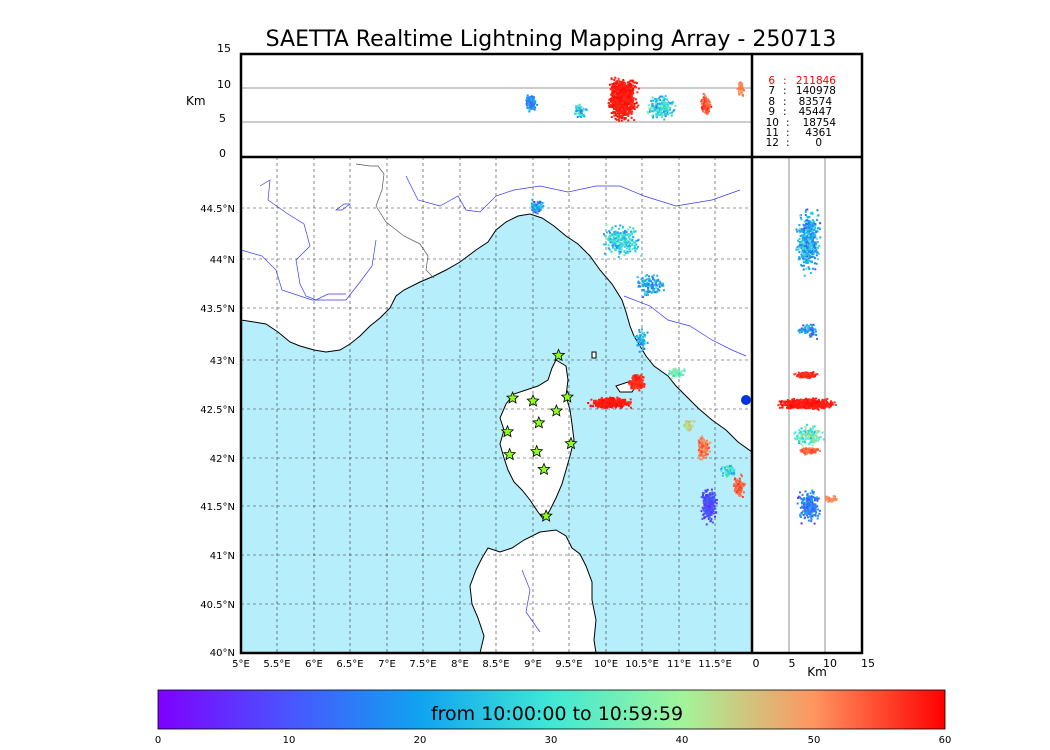 Image resolution: width=1050 pixels, height=750 pixels. I want to click on altitude-panel: 15 10 5 0 Km, so click(524, 101).